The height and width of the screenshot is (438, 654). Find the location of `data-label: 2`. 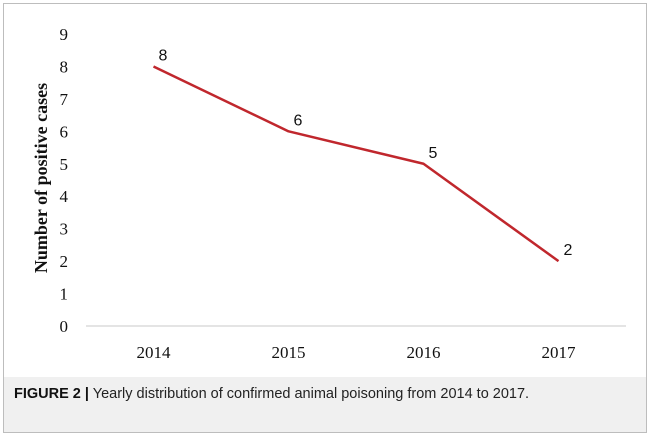

data-label: 2 is located at coordinates (568, 250).